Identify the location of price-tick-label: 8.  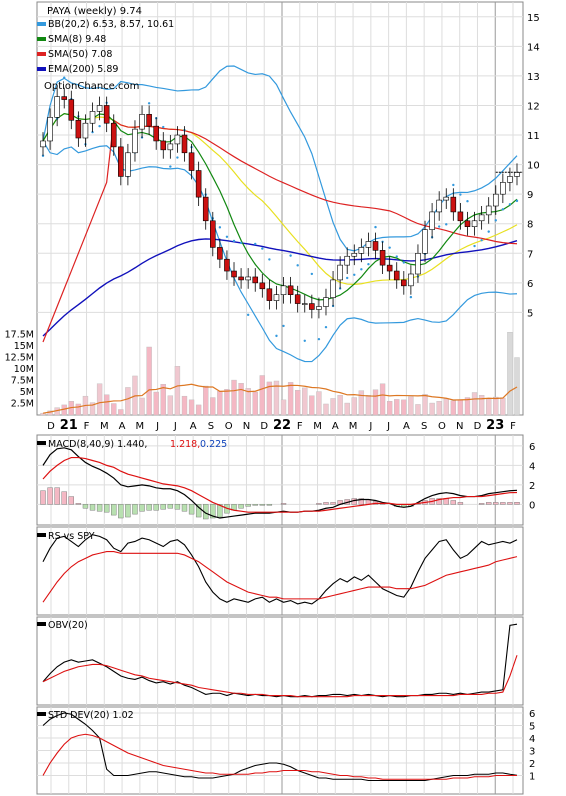
(530, 225).